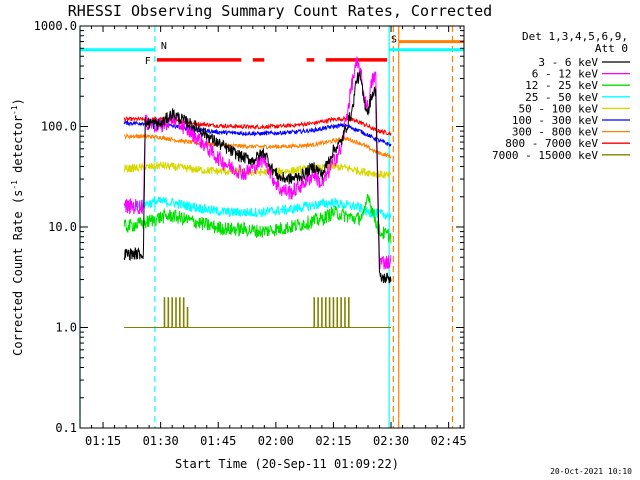 The height and width of the screenshot is (480, 640). Describe the element at coordinates (148, 61) in the screenshot. I see `flare-flag-label: F` at that location.